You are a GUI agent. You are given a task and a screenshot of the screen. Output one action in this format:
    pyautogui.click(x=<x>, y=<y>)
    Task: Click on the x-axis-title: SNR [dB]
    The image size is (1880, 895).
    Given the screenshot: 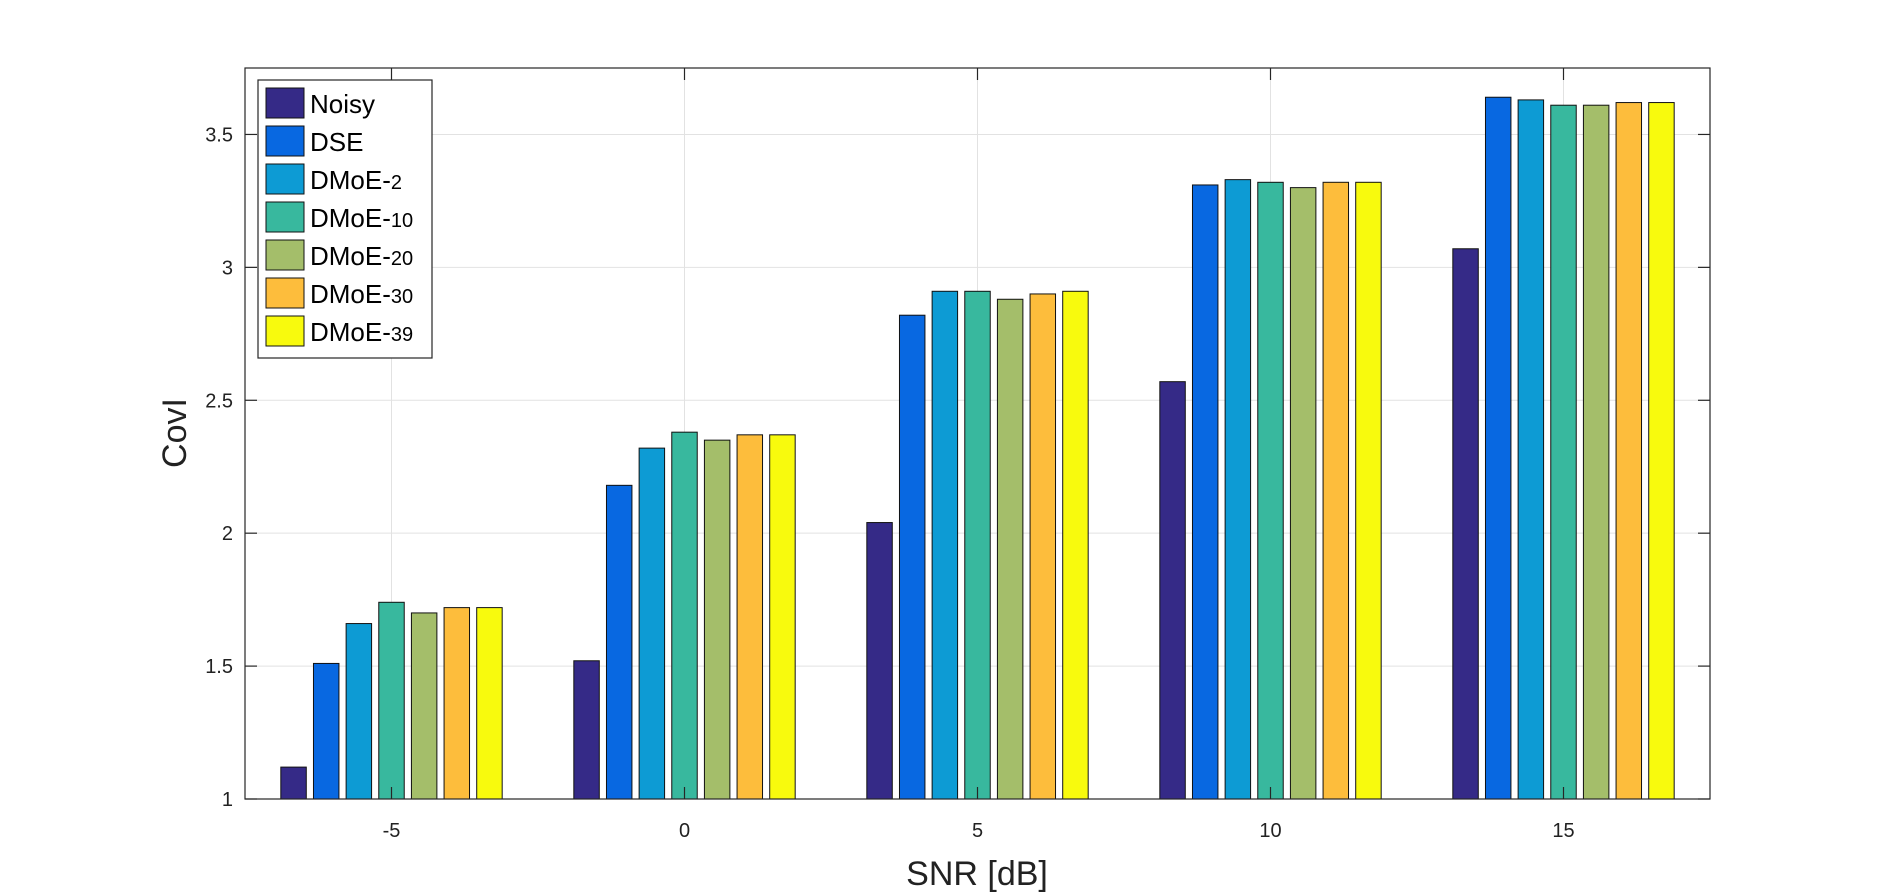 What is the action you would take?
    pyautogui.click(x=977, y=874)
    